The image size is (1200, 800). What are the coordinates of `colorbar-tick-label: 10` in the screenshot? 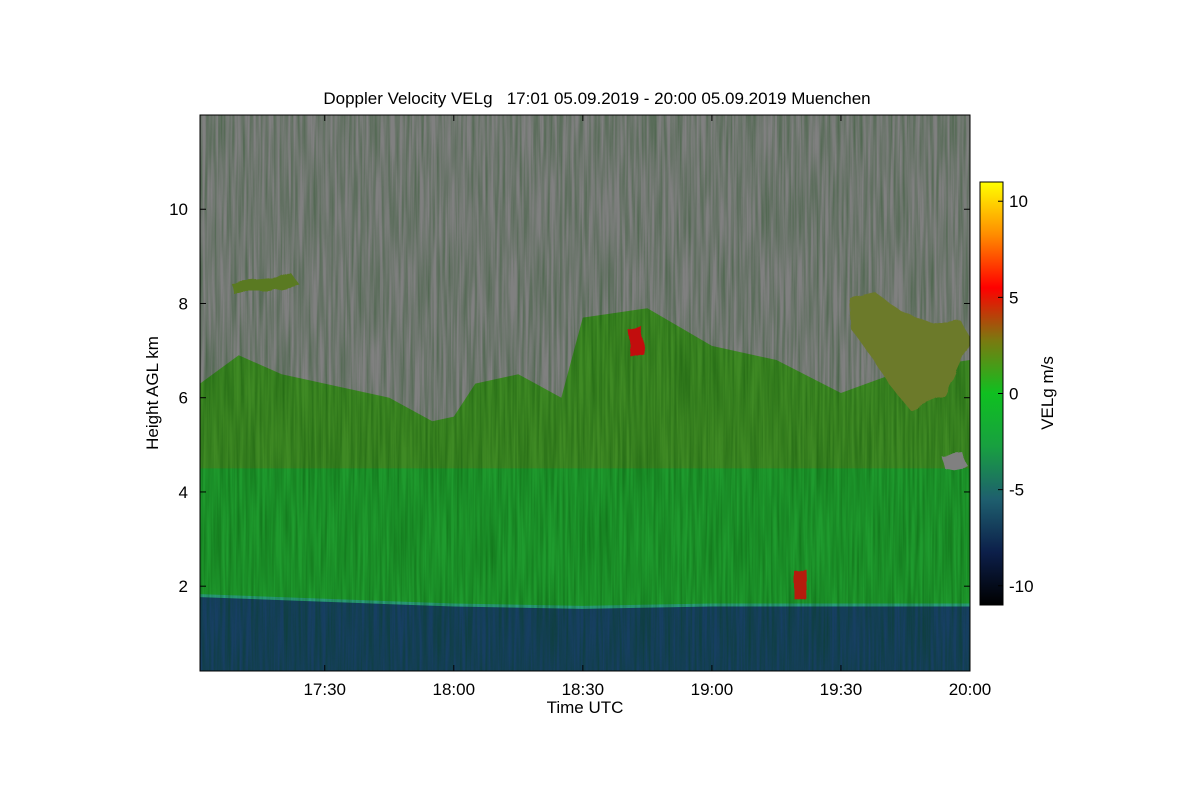 It's located at (1018, 201).